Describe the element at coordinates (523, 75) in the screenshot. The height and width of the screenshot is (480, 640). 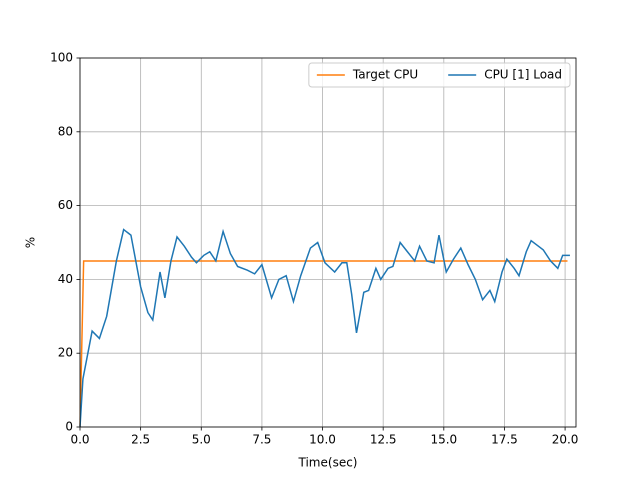
I see `legend-label: CPU [1] Load` at that location.